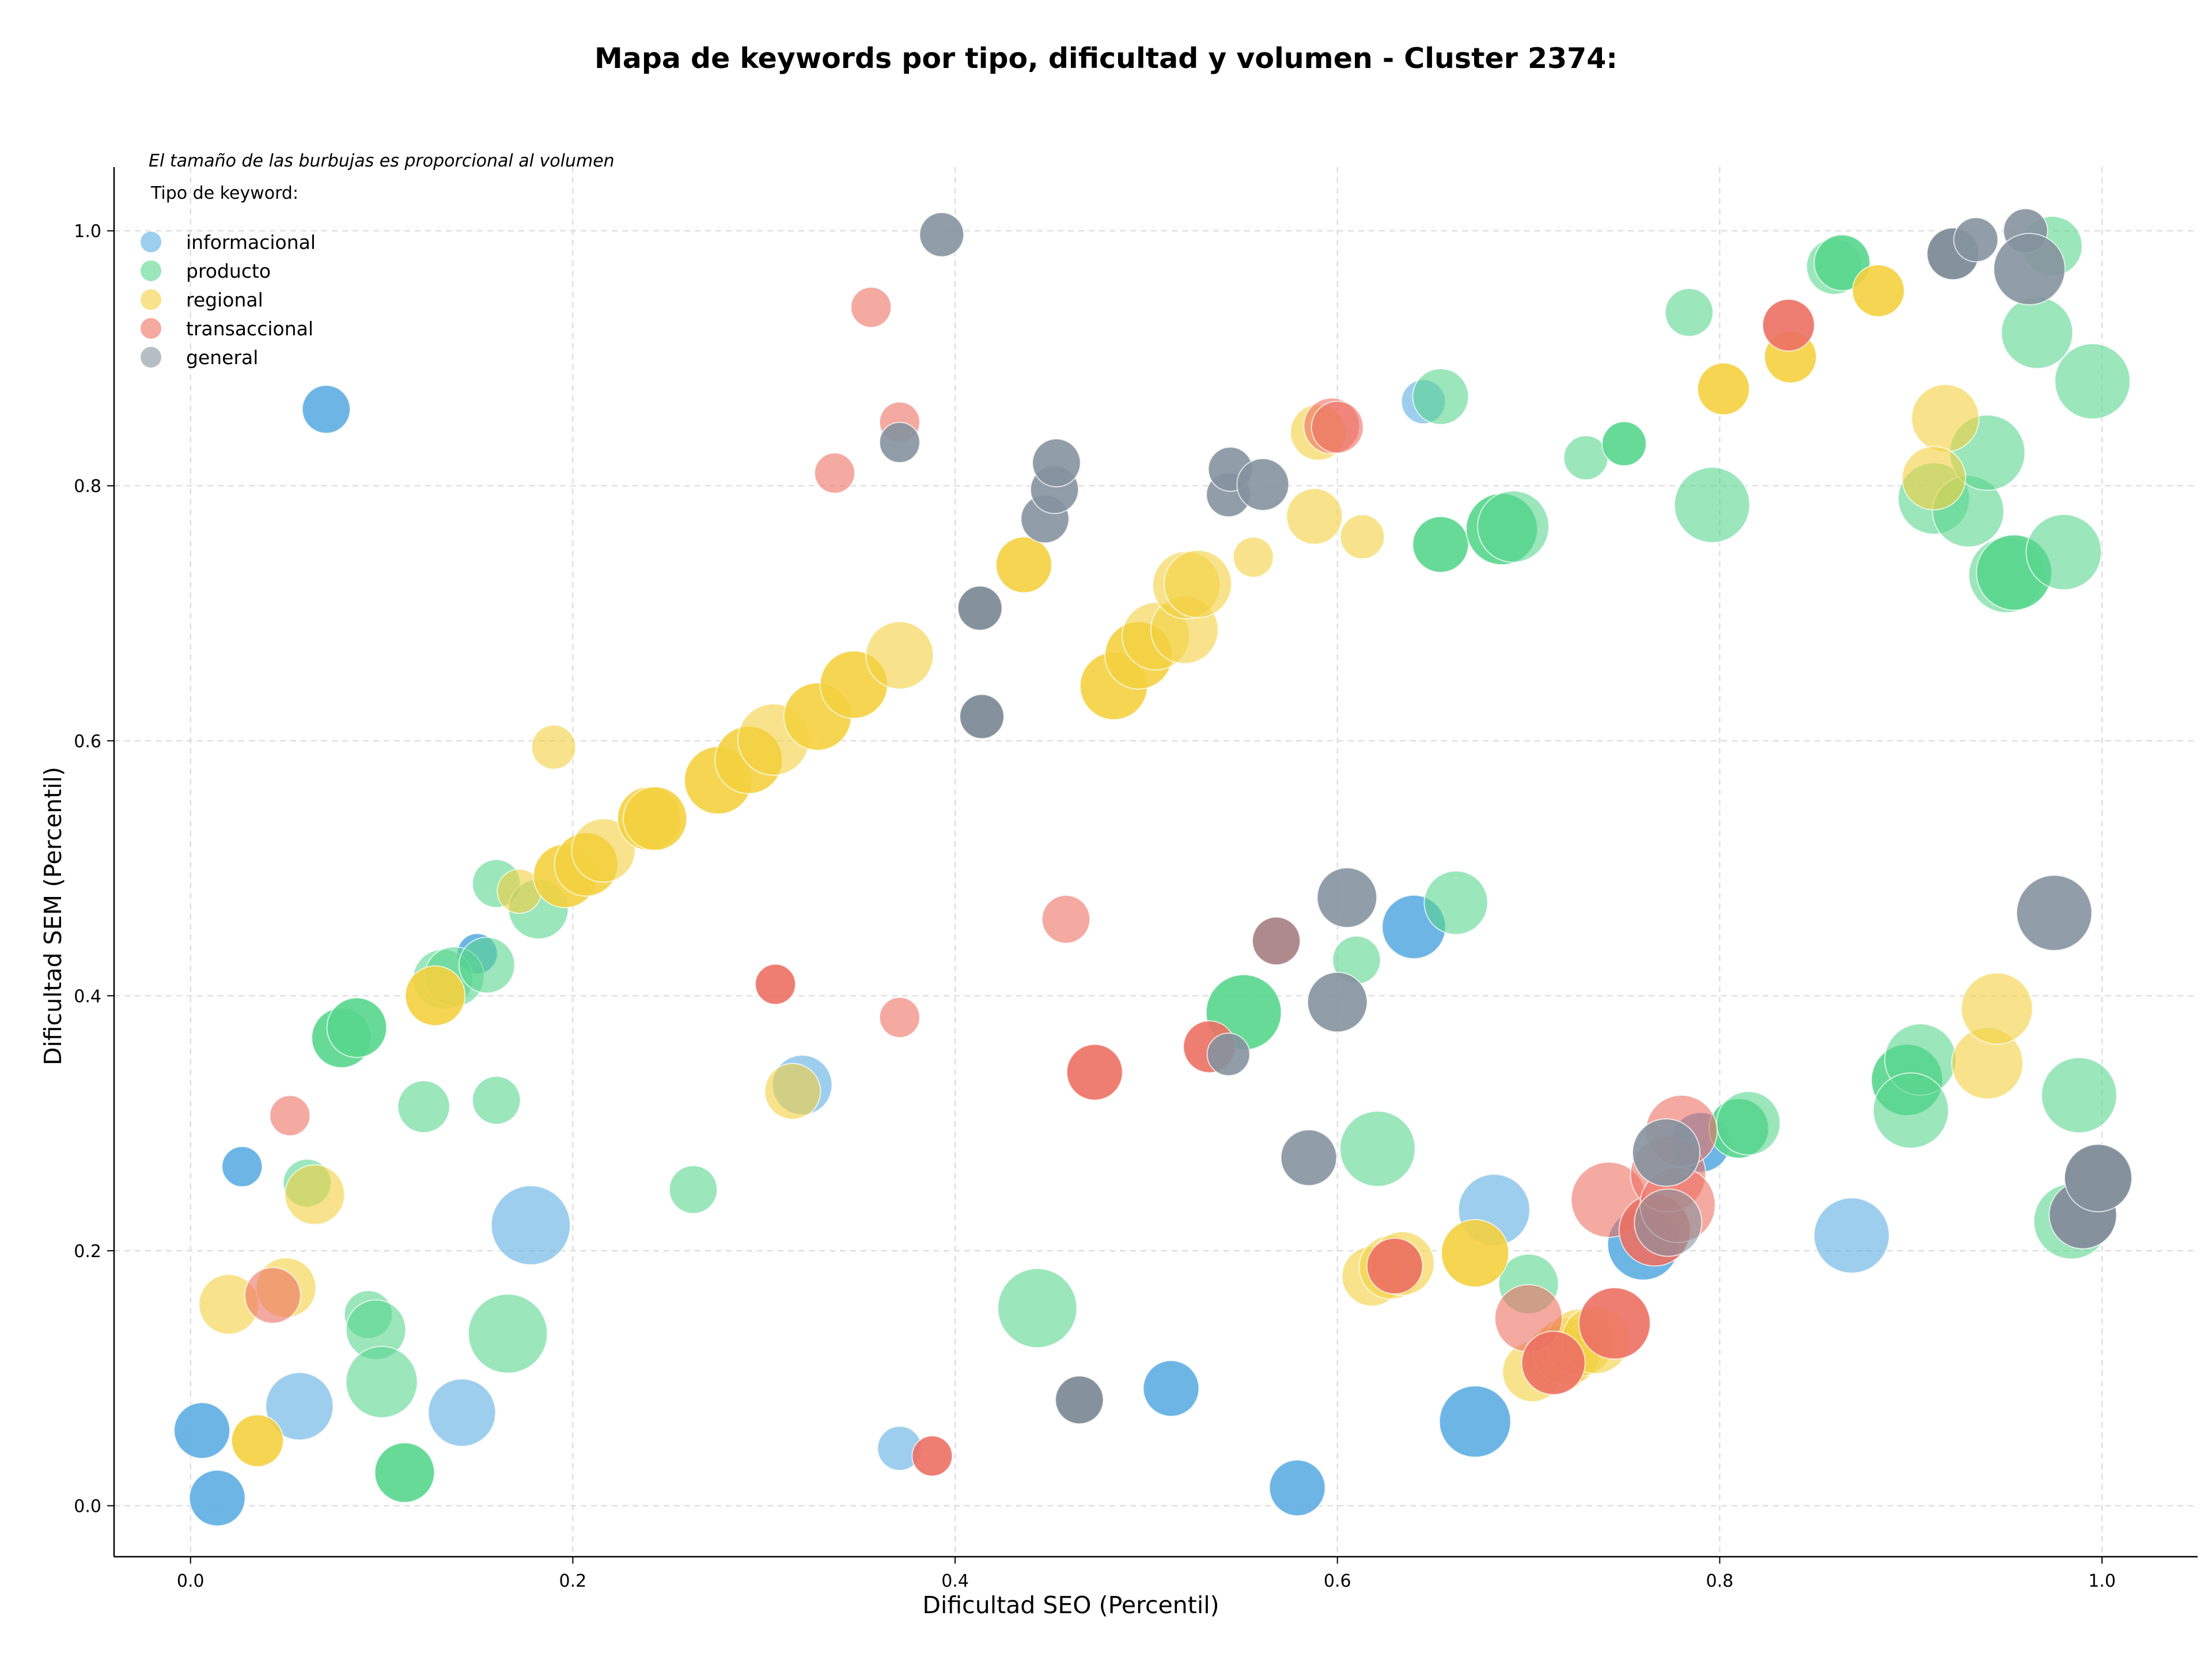  What do you see at coordinates (222, 357) in the screenshot?
I see `legend-label-general: general` at bounding box center [222, 357].